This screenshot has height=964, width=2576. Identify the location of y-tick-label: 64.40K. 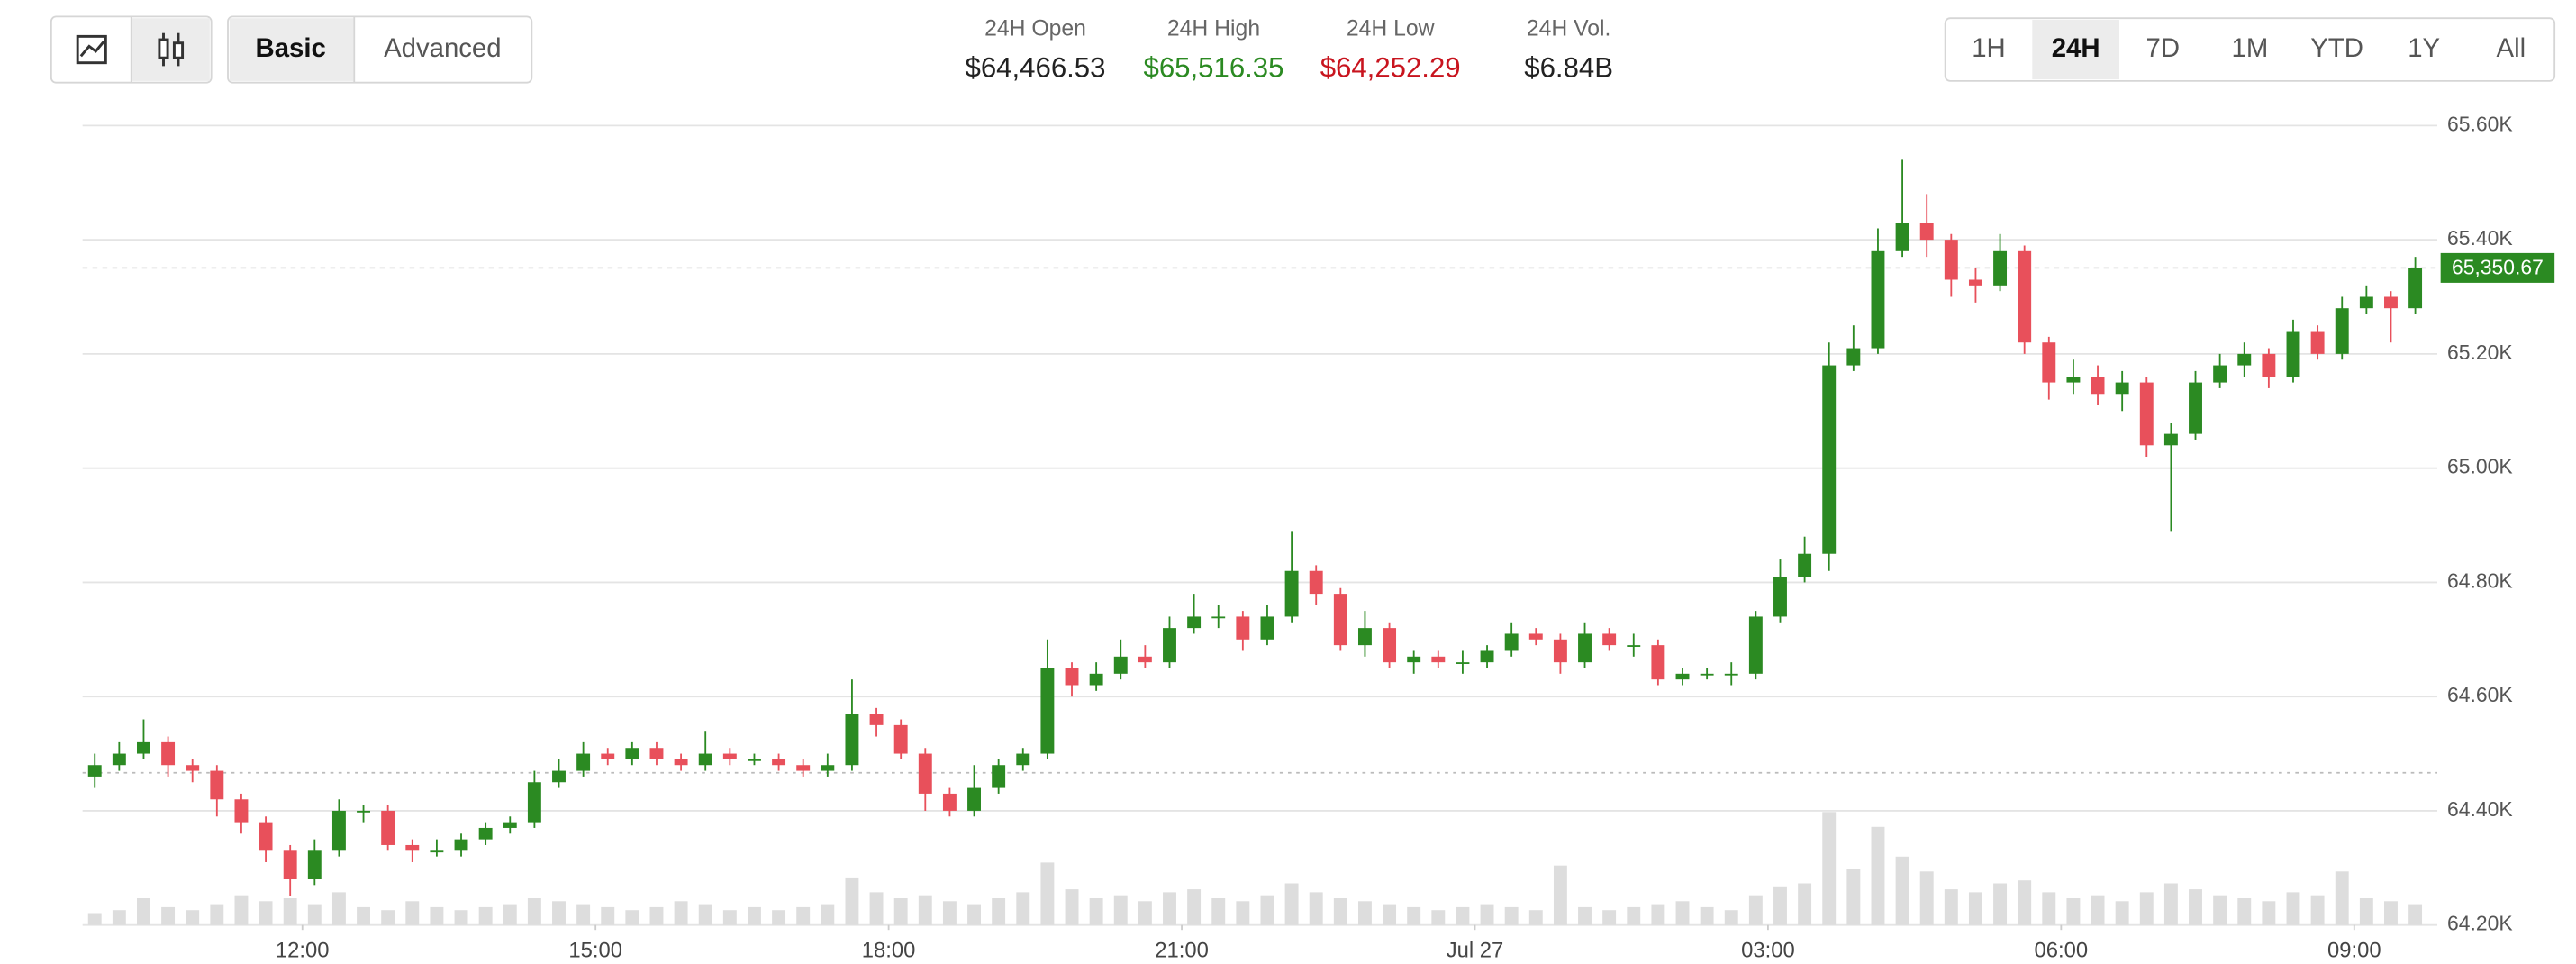
(2480, 809).